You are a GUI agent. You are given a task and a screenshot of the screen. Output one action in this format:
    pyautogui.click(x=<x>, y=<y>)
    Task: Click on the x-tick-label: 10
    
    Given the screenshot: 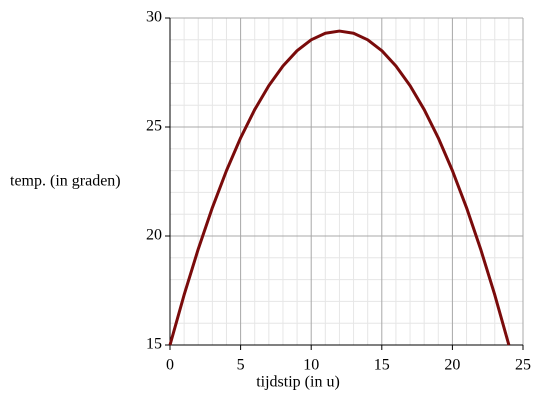 What is the action you would take?
    pyautogui.click(x=311, y=365)
    